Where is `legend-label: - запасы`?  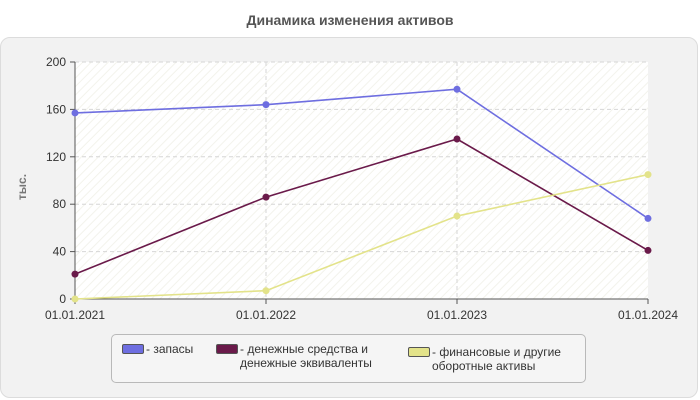
legend-label: - запасы is located at coordinates (170, 349).